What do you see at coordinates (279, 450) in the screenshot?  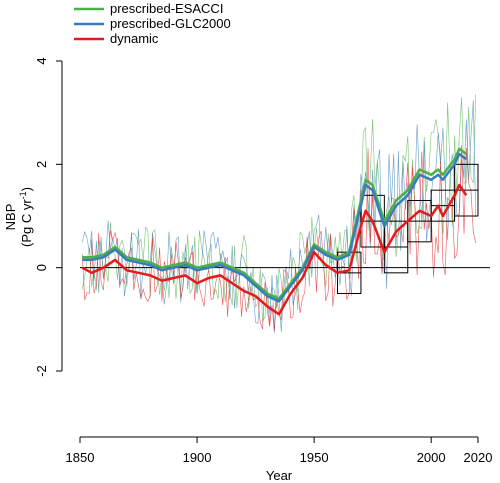 I see `x-axis: 1850 1900 1950 2000 2020` at bounding box center [279, 450].